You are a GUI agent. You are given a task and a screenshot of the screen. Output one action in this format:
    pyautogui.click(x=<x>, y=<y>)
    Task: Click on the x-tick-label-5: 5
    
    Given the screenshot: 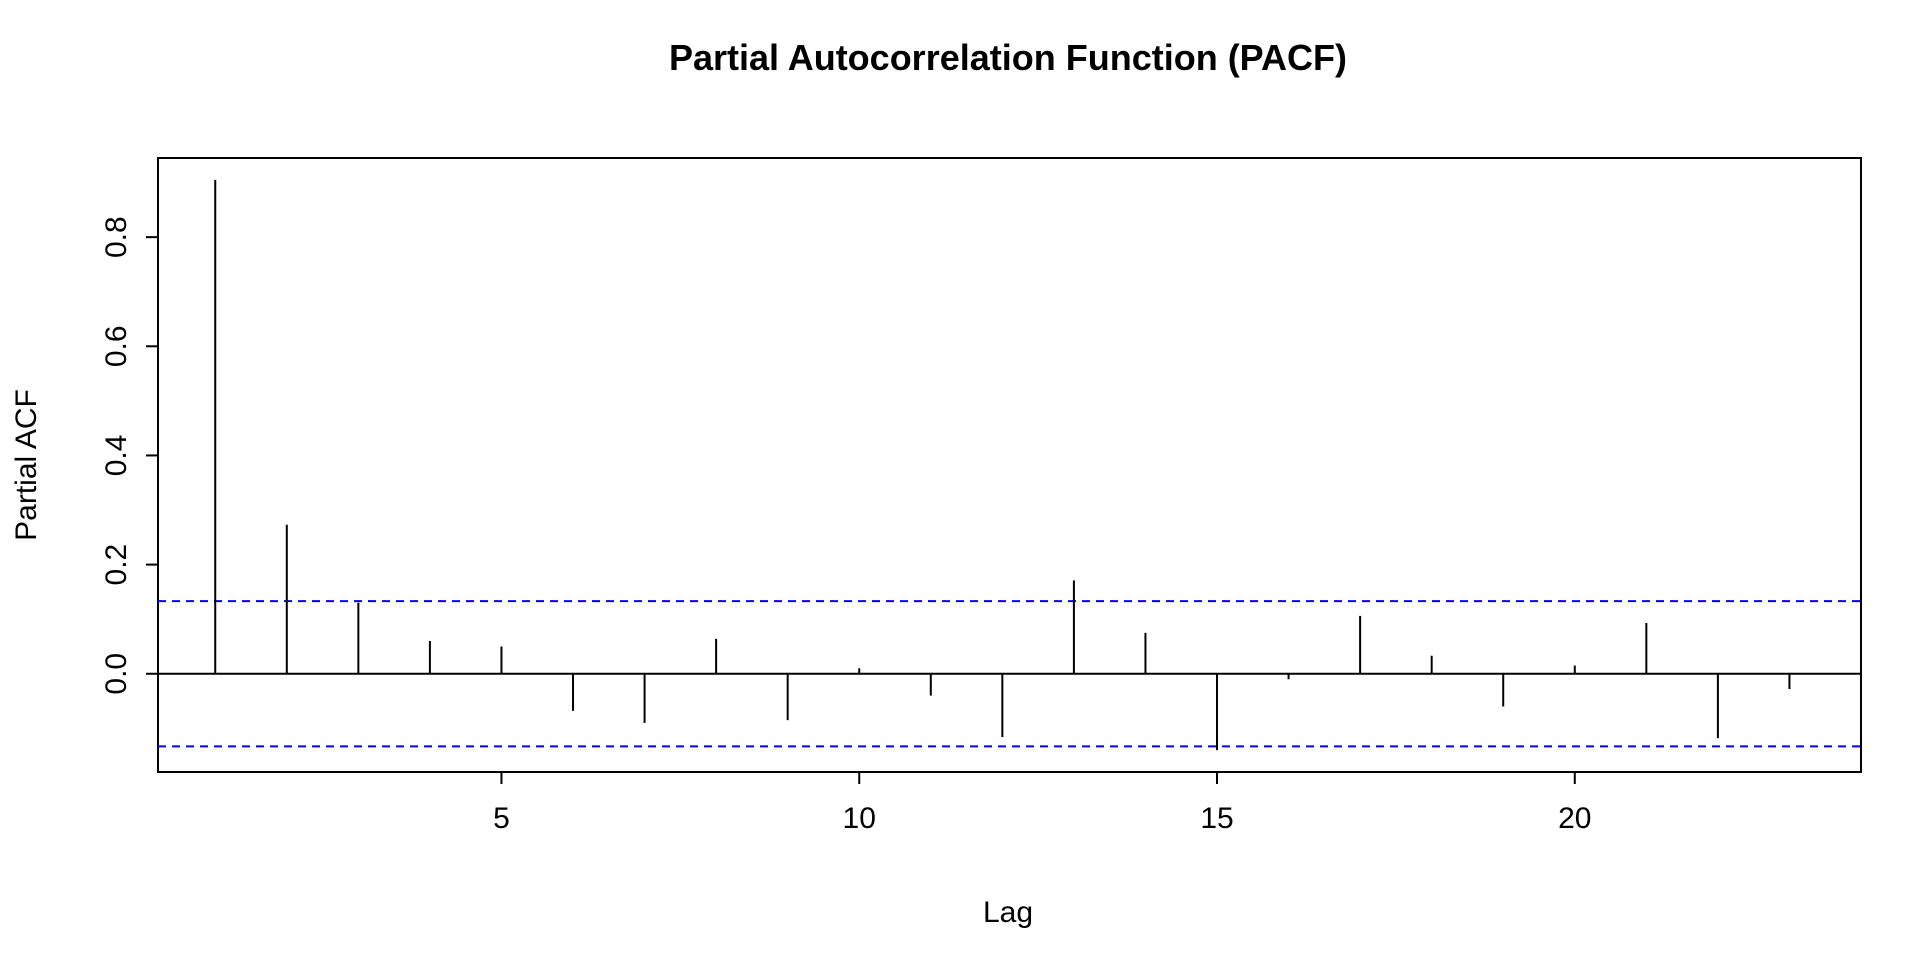 What is the action you would take?
    pyautogui.click(x=501, y=818)
    